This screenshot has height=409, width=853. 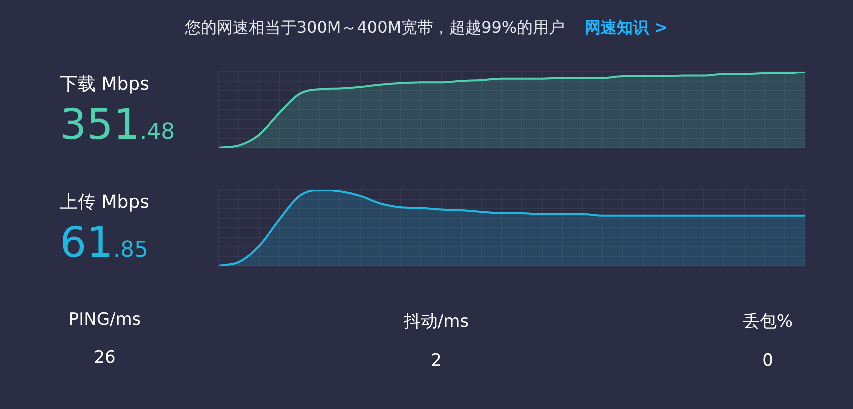 I want to click on text: 丢包%, so click(x=768, y=322).